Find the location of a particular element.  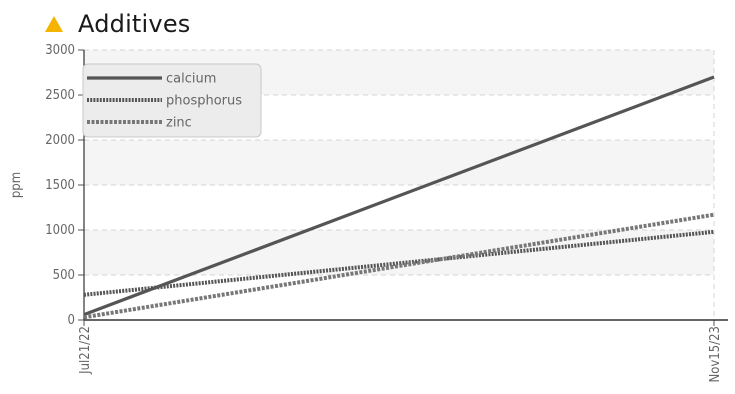

x-tick-label: Nov15/23 is located at coordinates (715, 354).